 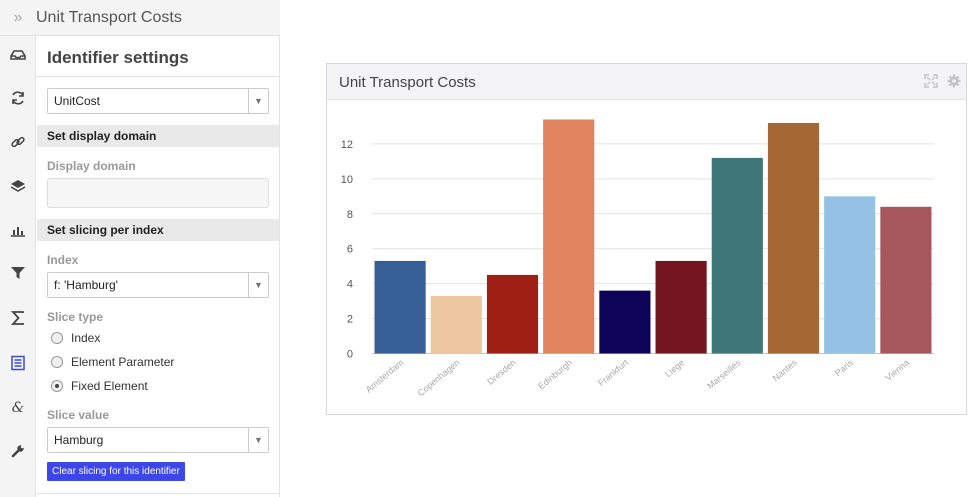 What do you see at coordinates (77, 101) in the screenshot?
I see `identifier-select-value: UnitCost` at bounding box center [77, 101].